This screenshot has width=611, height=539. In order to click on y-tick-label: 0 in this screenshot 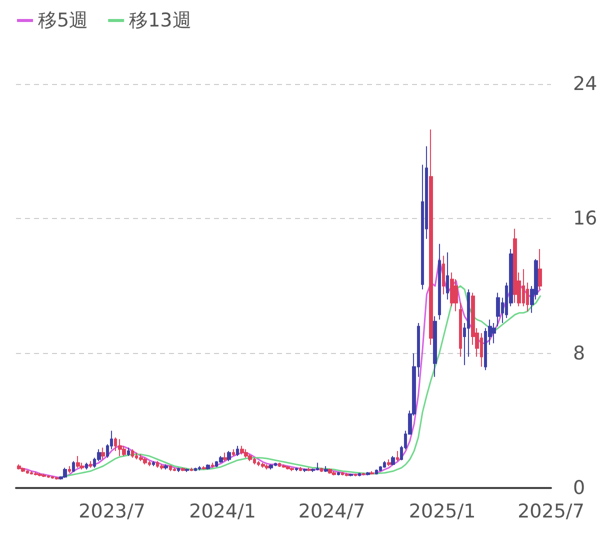, I will do `click(579, 488)`.